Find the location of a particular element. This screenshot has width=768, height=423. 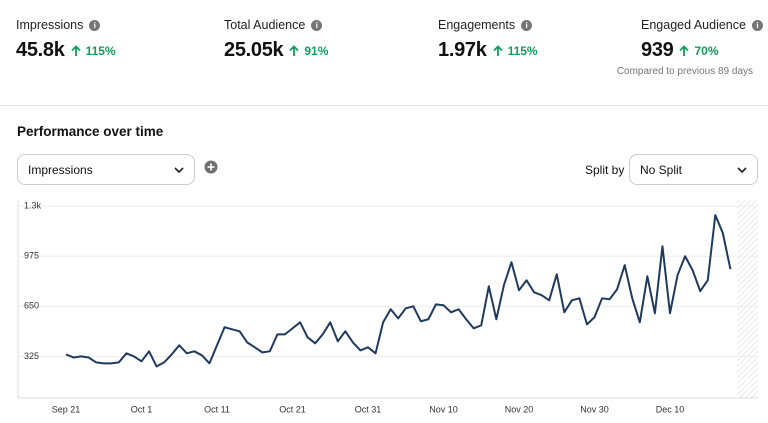

metric-row: 45.8k 115% is located at coordinates (66, 50).